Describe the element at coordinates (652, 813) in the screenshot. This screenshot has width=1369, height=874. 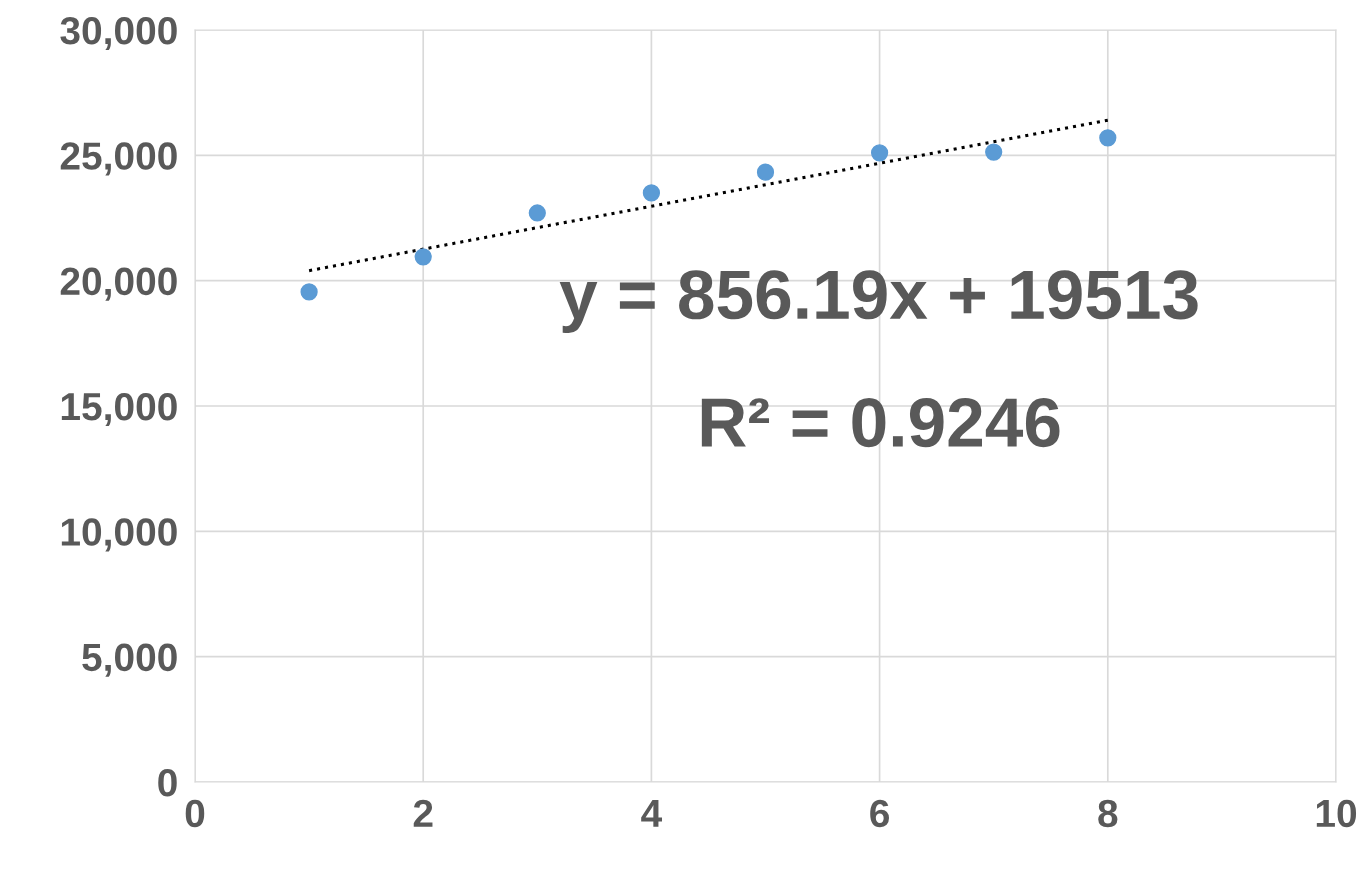
I see `x-tick-label: 4` at that location.